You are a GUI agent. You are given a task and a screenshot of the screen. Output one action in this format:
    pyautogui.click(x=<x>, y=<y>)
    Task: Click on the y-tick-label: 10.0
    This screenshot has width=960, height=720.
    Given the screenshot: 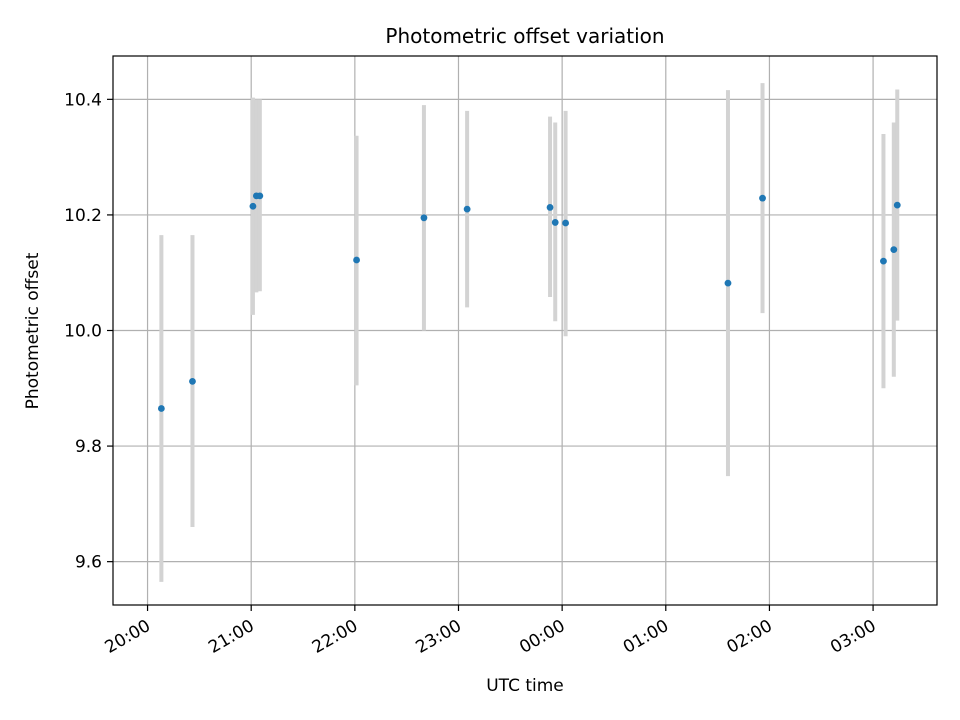 What is the action you would take?
    pyautogui.click(x=83, y=332)
    